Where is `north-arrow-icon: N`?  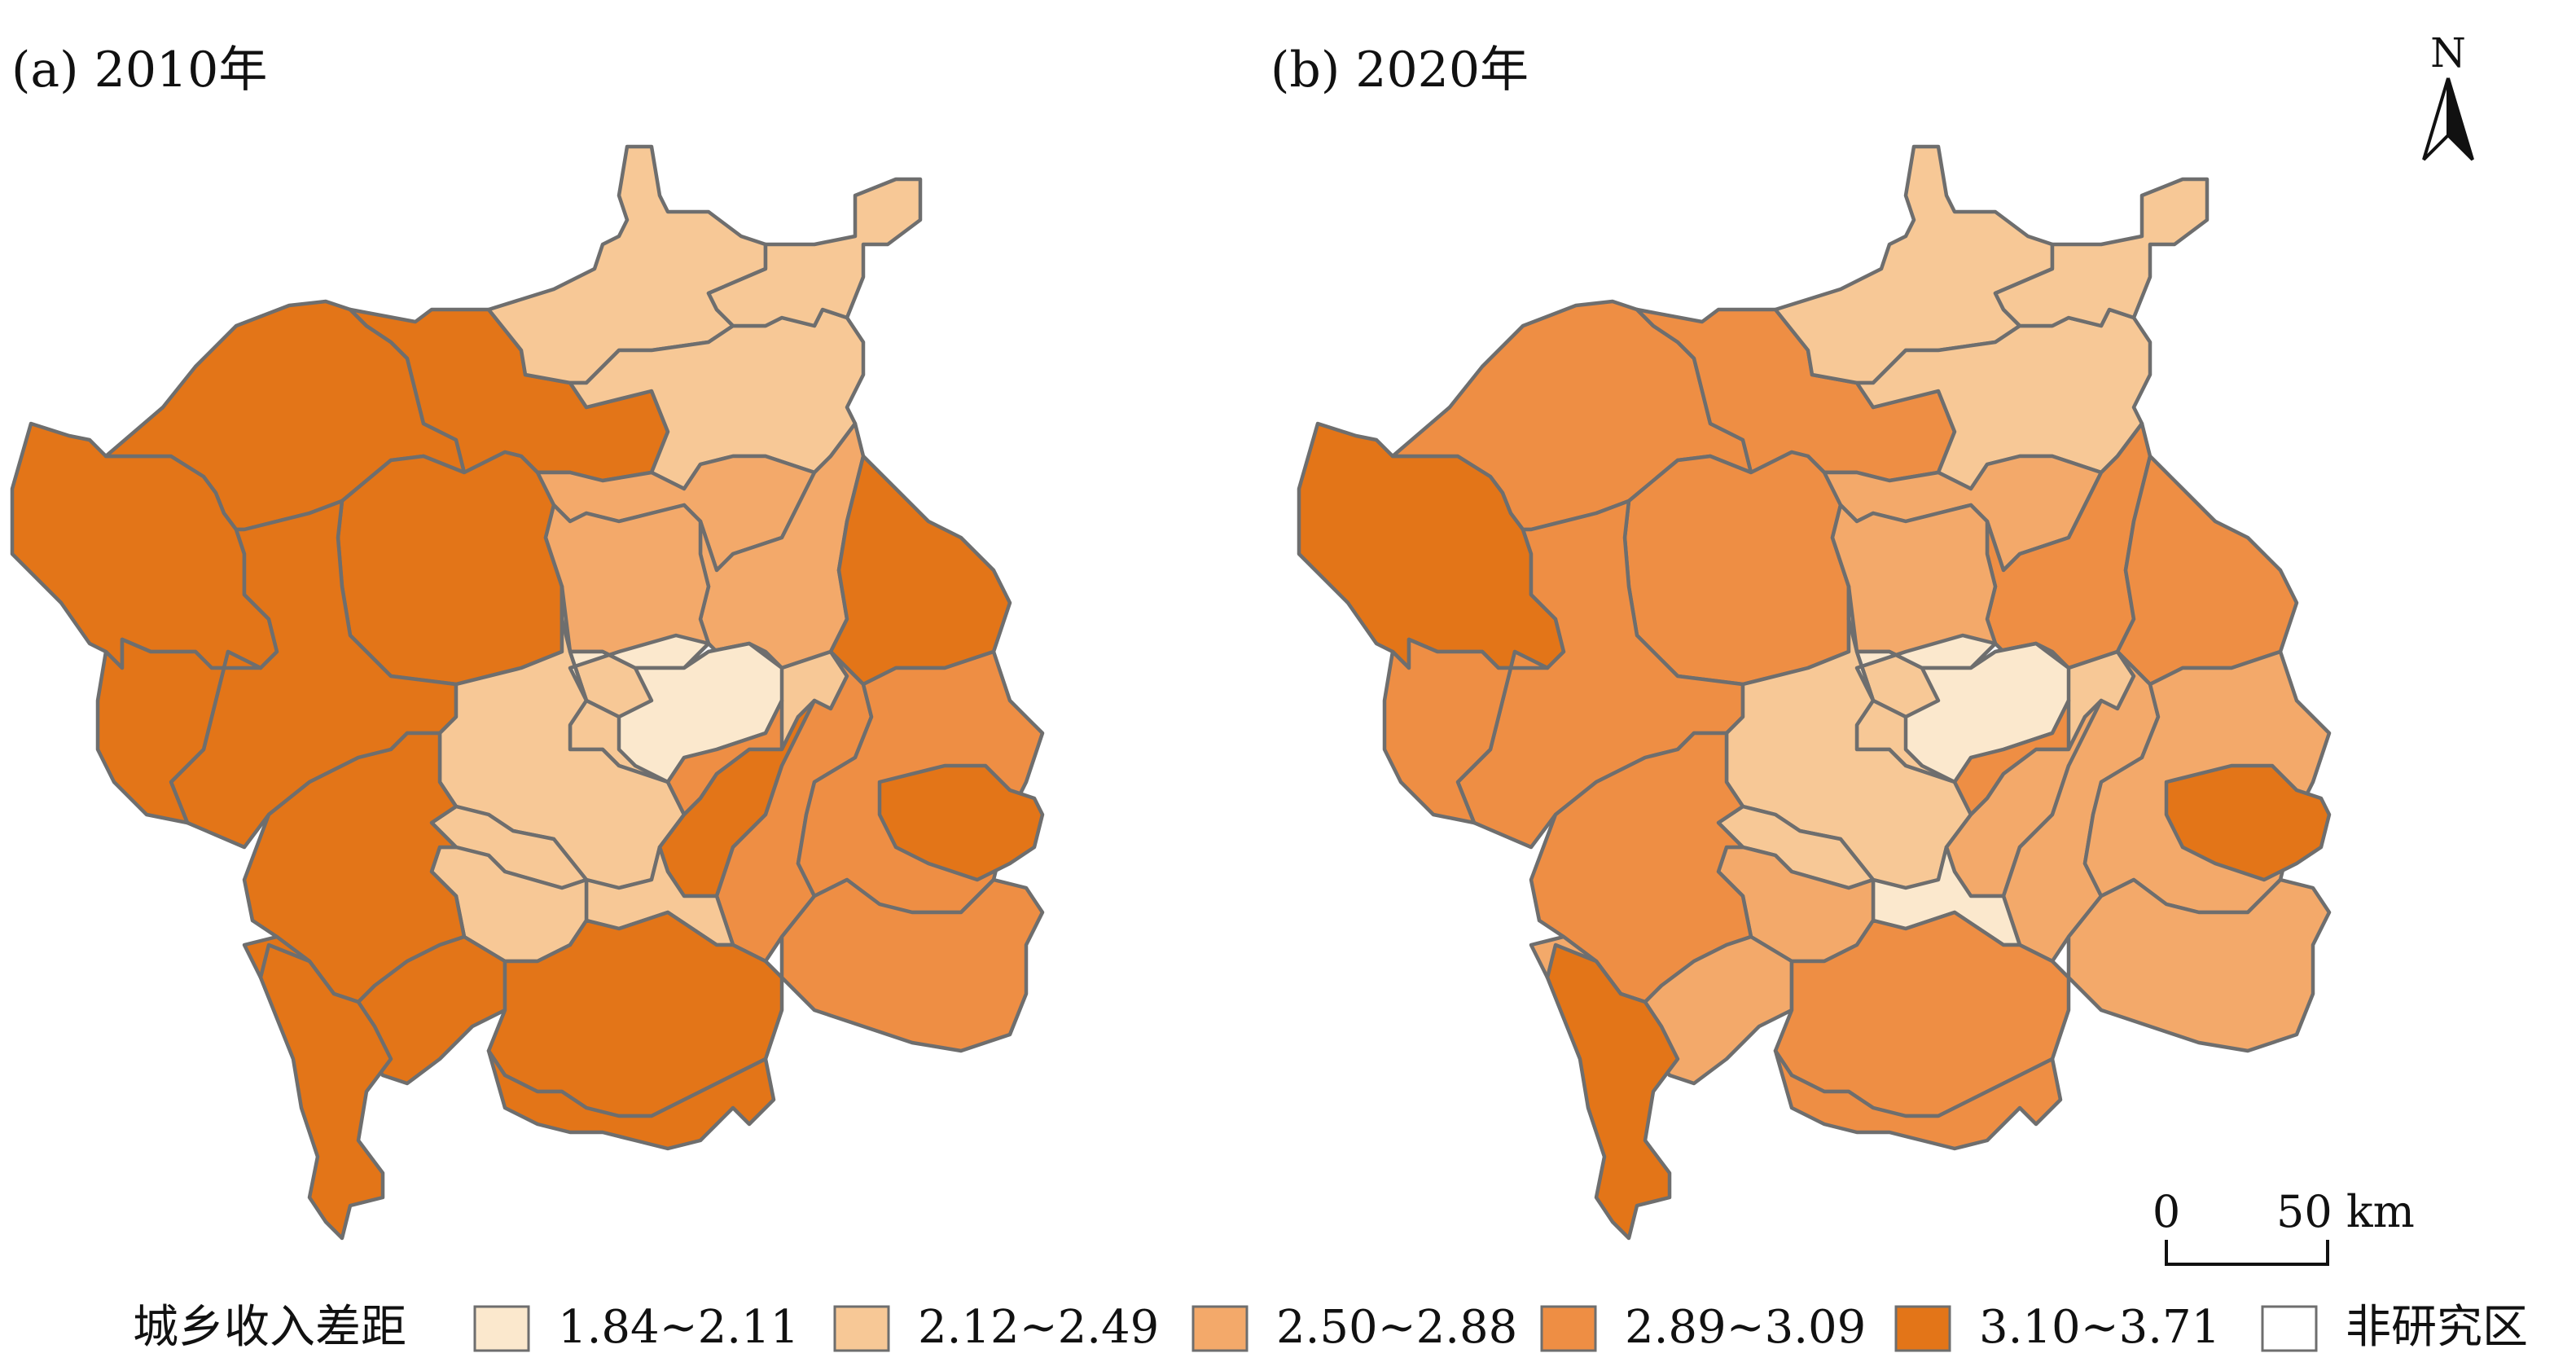 north-arrow-icon: N is located at coordinates (2448, 95).